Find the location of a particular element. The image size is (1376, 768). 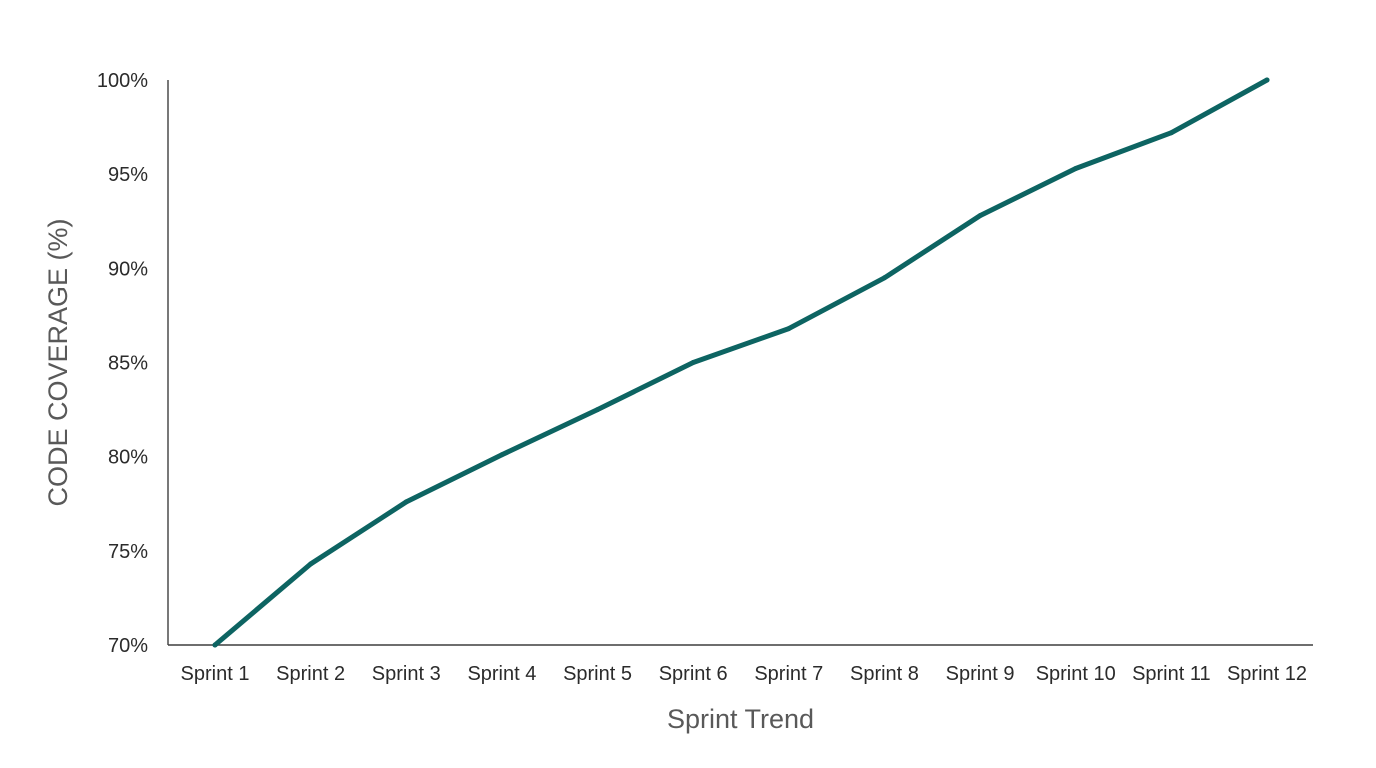

x-tick-label: Sprint 12 is located at coordinates (1267, 674).